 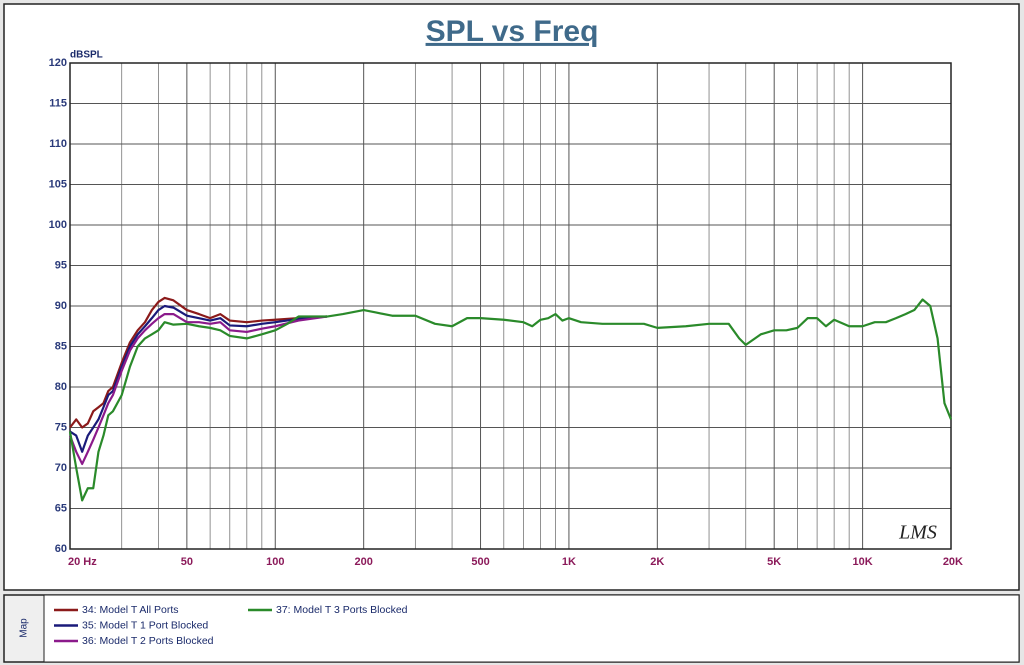 What do you see at coordinates (569, 562) in the screenshot?
I see `x-tick-label: 1K` at bounding box center [569, 562].